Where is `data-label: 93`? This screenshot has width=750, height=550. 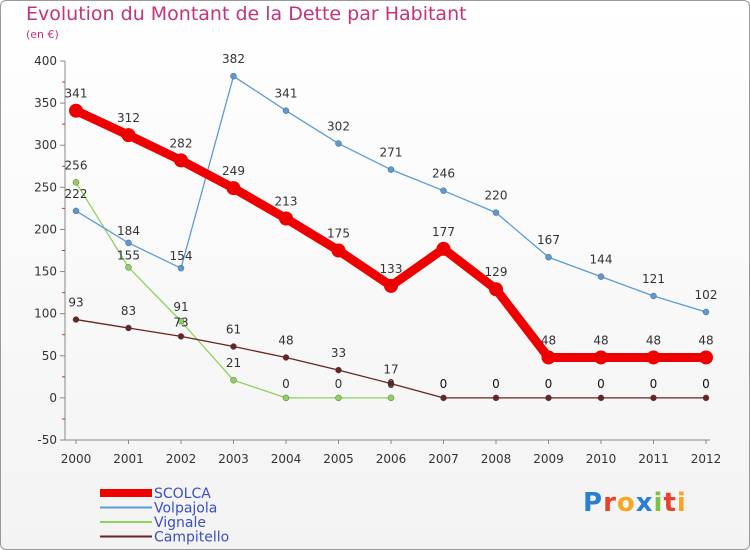 data-label: 93 is located at coordinates (75, 303).